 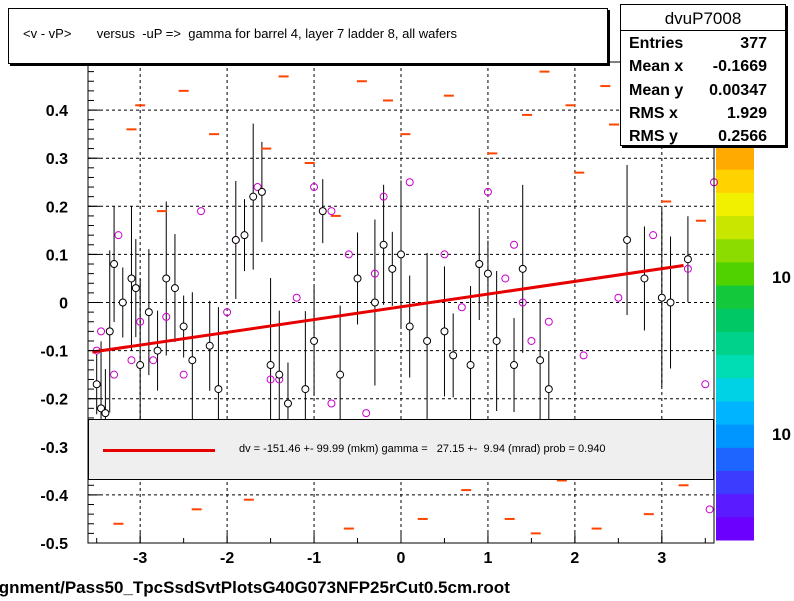 What do you see at coordinates (54, 496) in the screenshot?
I see `y-tick-label: -0.4` at bounding box center [54, 496].